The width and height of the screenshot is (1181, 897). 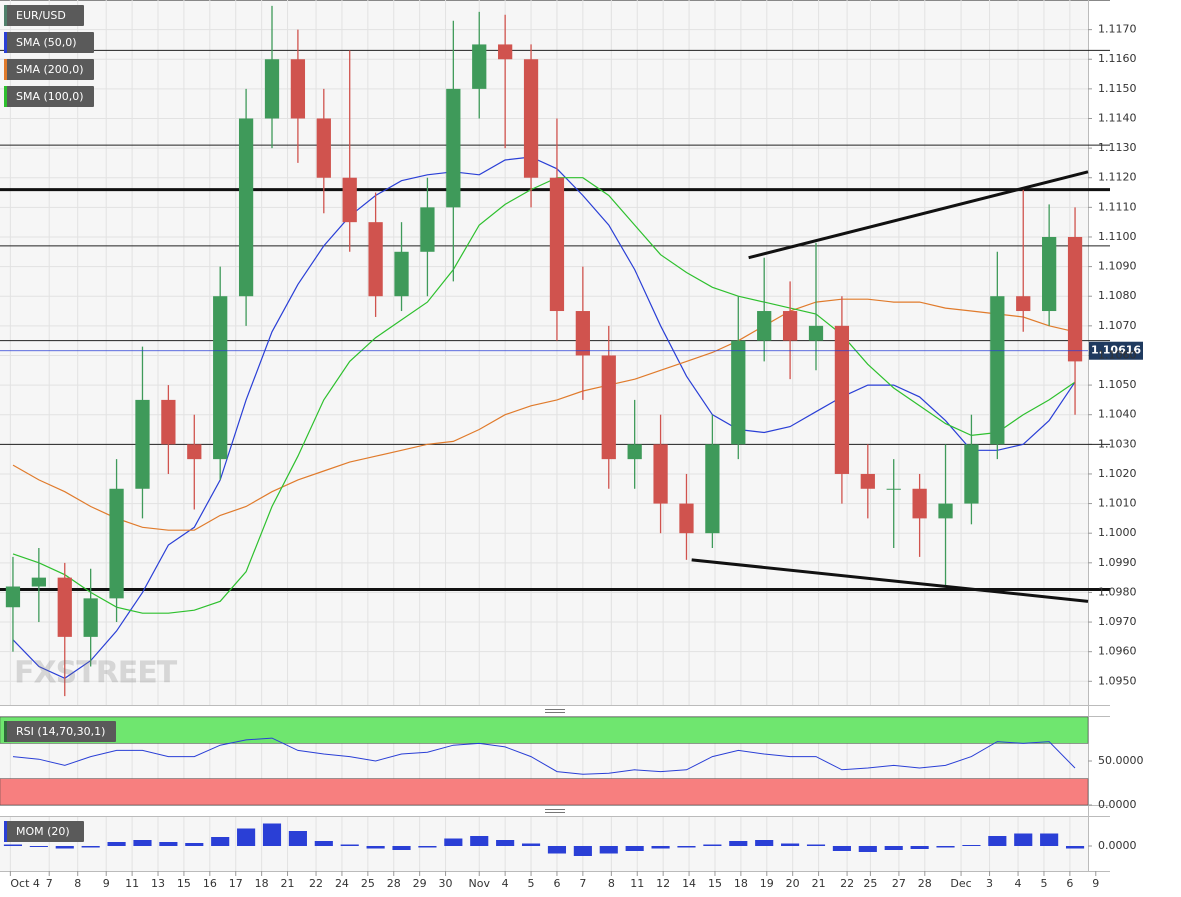 What do you see at coordinates (262, 883) in the screenshot?
I see `x-tick-label: 18` at bounding box center [262, 883].